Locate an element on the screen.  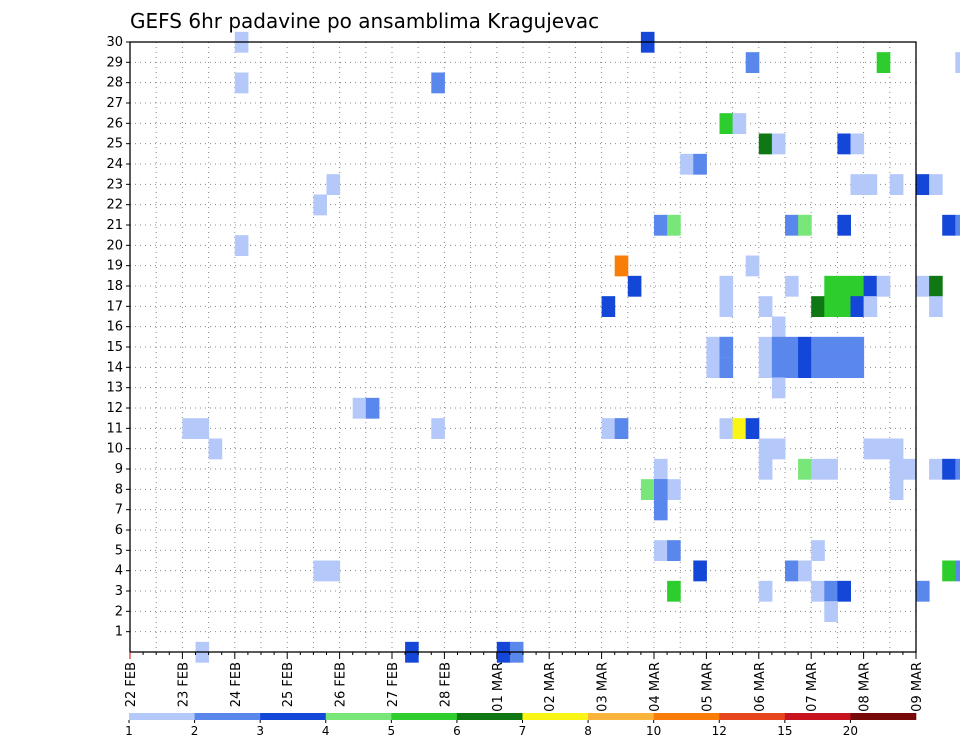
colorbar-label: 4 is located at coordinates (326, 731).